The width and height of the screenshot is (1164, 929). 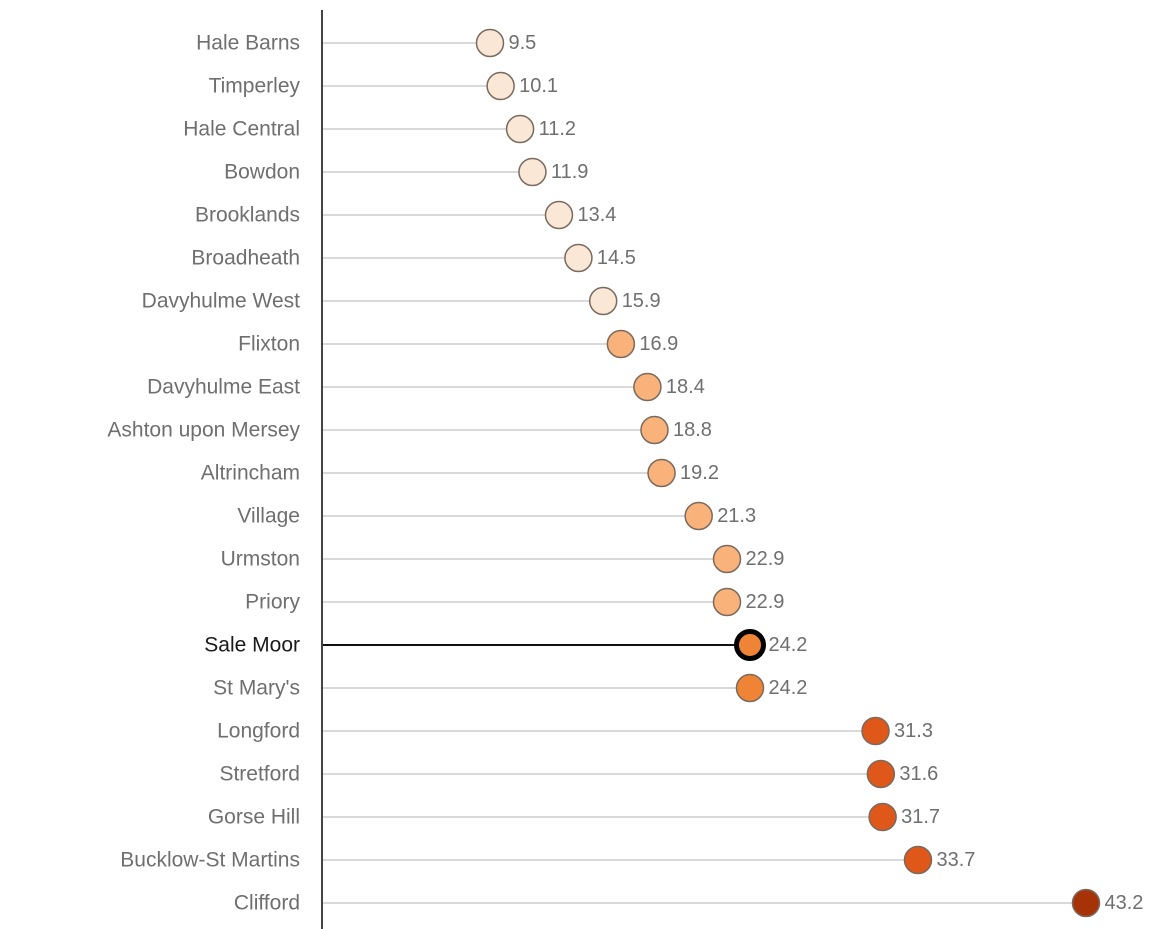 What do you see at coordinates (250, 473) in the screenshot?
I see `category-label-altrincham: Altrincham` at bounding box center [250, 473].